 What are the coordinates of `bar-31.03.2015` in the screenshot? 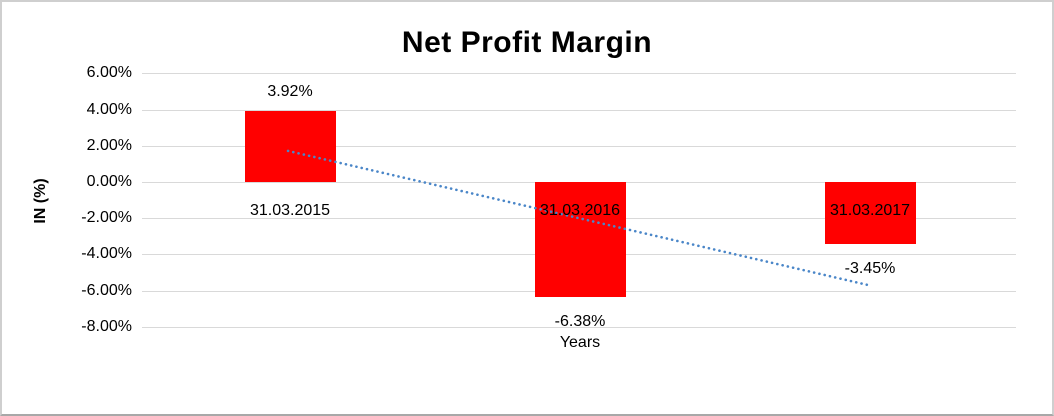 It's located at (290, 146).